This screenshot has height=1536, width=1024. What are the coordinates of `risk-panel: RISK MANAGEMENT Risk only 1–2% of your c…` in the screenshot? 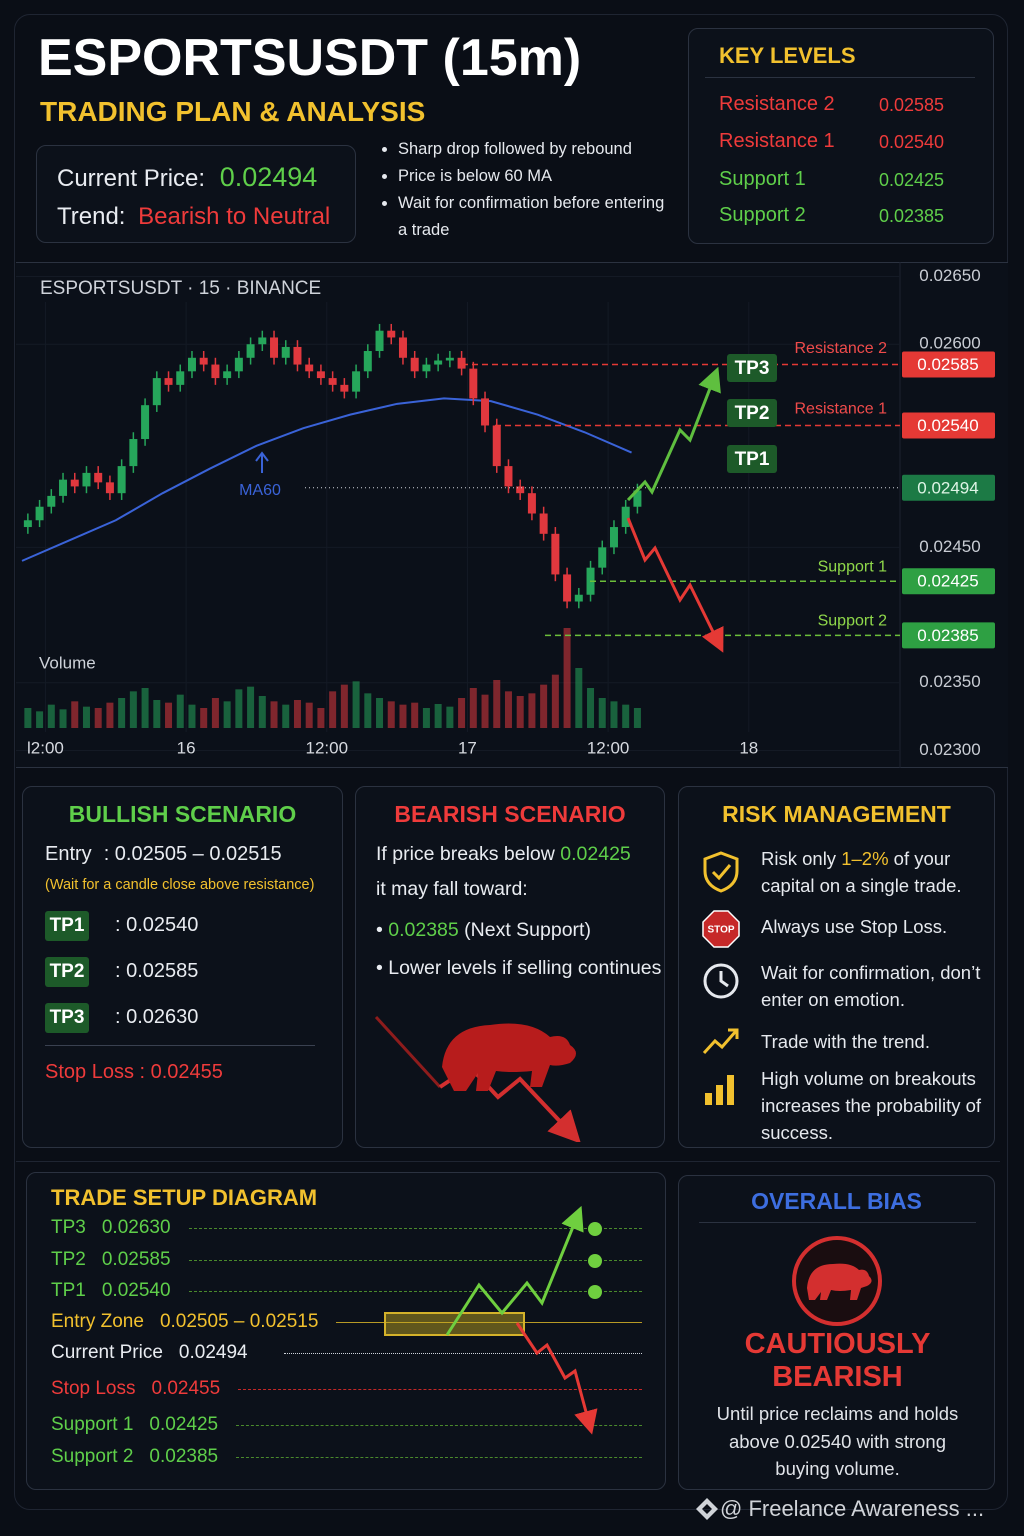 It's located at (836, 967).